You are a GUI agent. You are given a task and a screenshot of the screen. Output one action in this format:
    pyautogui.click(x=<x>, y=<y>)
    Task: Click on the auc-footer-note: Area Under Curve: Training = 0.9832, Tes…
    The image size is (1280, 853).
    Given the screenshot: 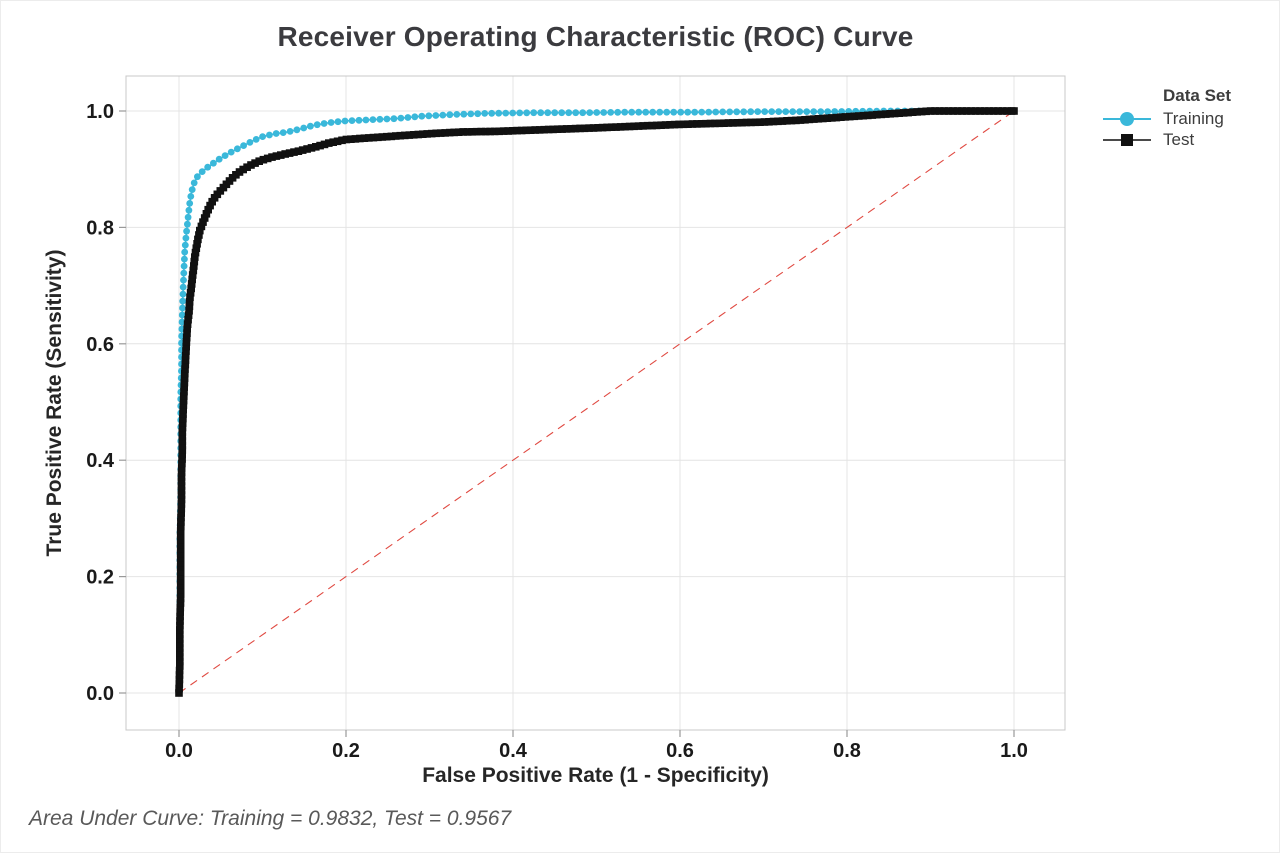 What is the action you would take?
    pyautogui.click(x=270, y=818)
    